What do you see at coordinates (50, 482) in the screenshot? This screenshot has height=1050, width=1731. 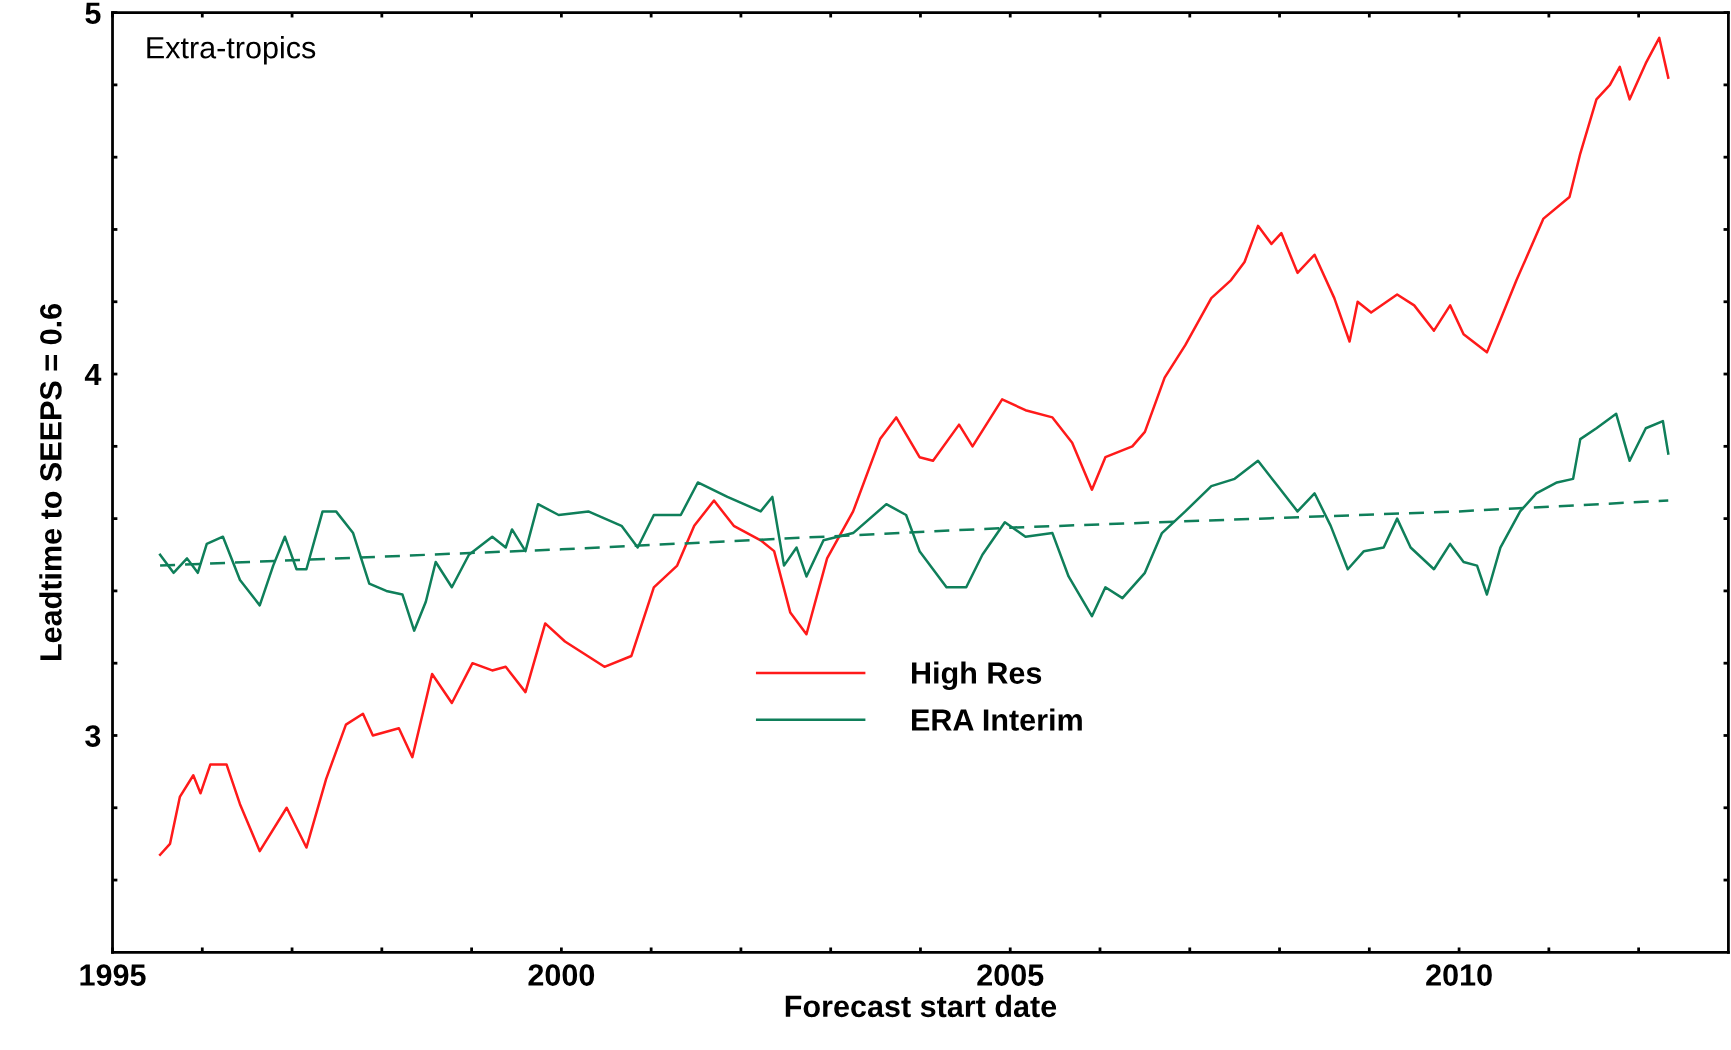 I see `y-axis-title: Leadtime to SEEPS = 0.6` at bounding box center [50, 482].